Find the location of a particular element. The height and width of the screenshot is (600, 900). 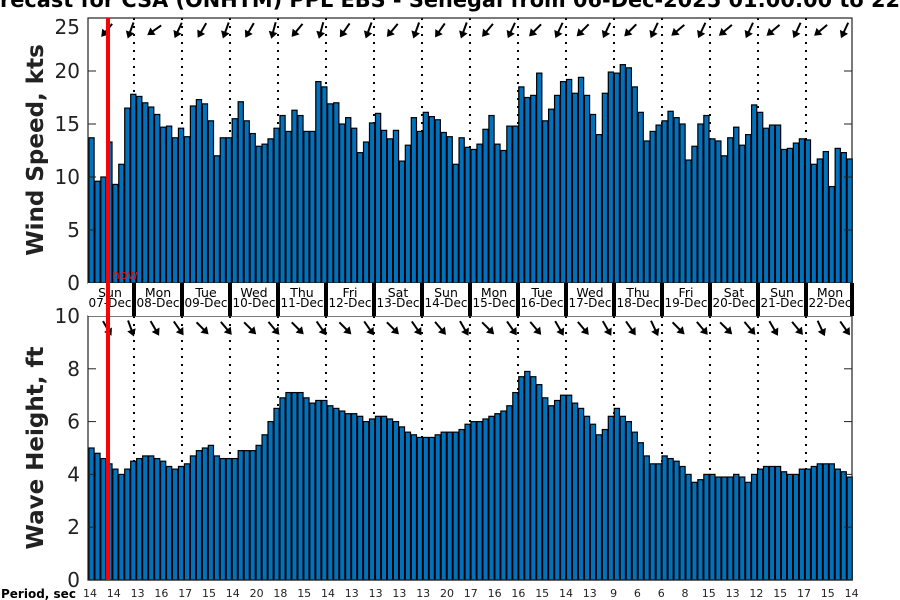

period-value: 13 is located at coordinates (376, 593).